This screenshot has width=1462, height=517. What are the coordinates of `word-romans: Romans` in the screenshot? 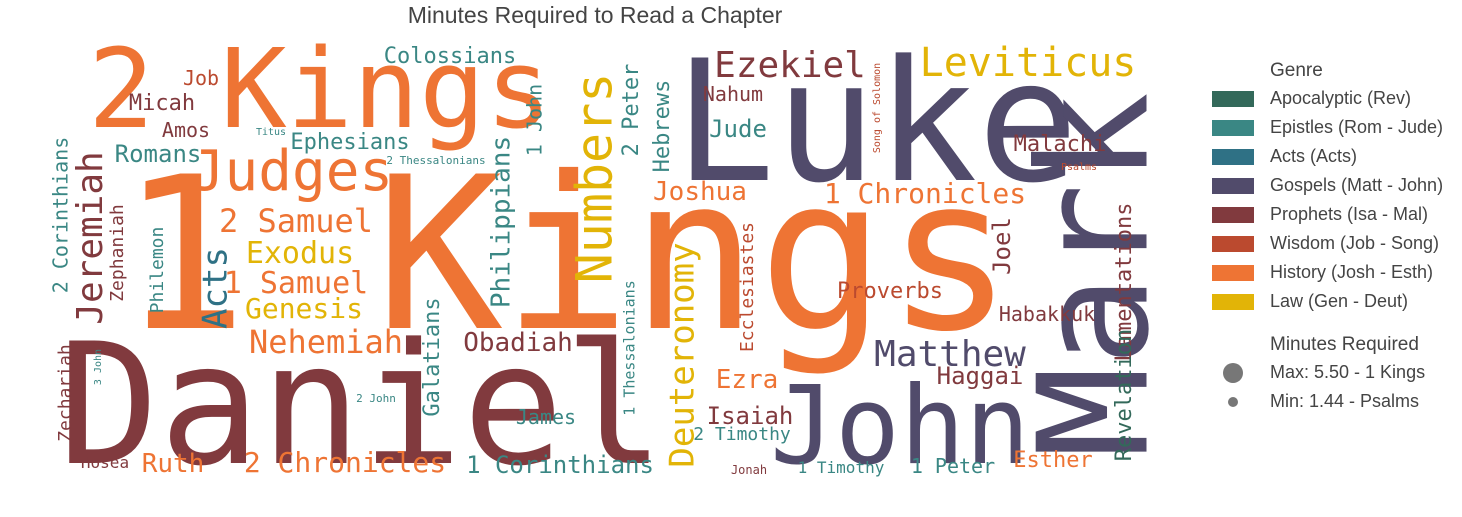 It's located at (158, 154).